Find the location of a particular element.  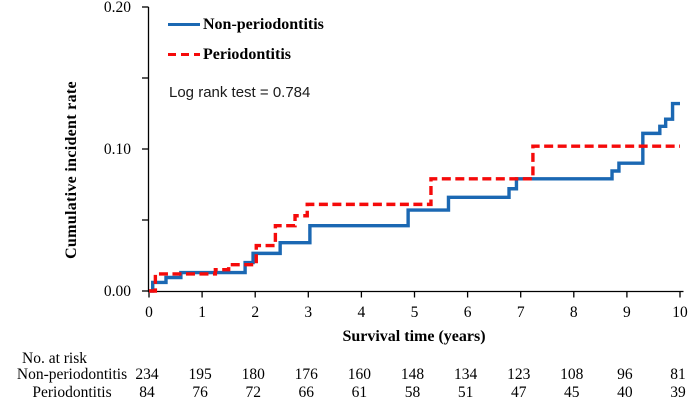

risk-value: 66 is located at coordinates (306, 392).